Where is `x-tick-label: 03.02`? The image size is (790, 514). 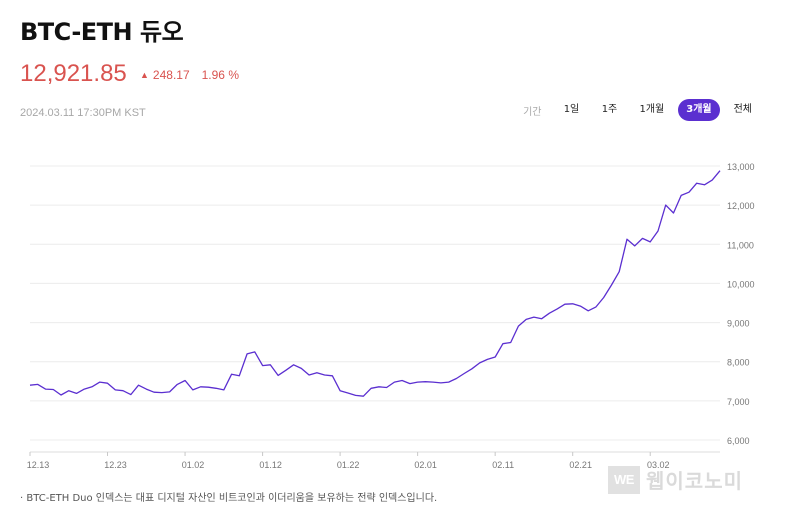 x-tick-label: 03.02 is located at coordinates (658, 465).